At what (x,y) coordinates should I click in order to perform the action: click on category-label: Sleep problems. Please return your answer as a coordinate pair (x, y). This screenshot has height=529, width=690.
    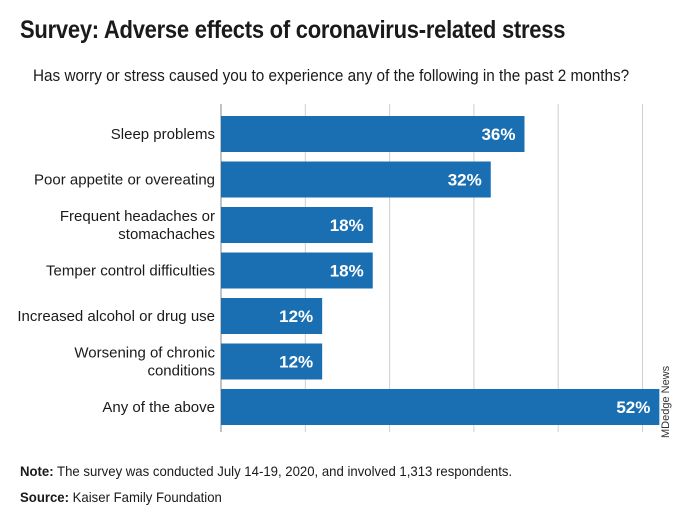
    Looking at the image, I should click on (163, 134).